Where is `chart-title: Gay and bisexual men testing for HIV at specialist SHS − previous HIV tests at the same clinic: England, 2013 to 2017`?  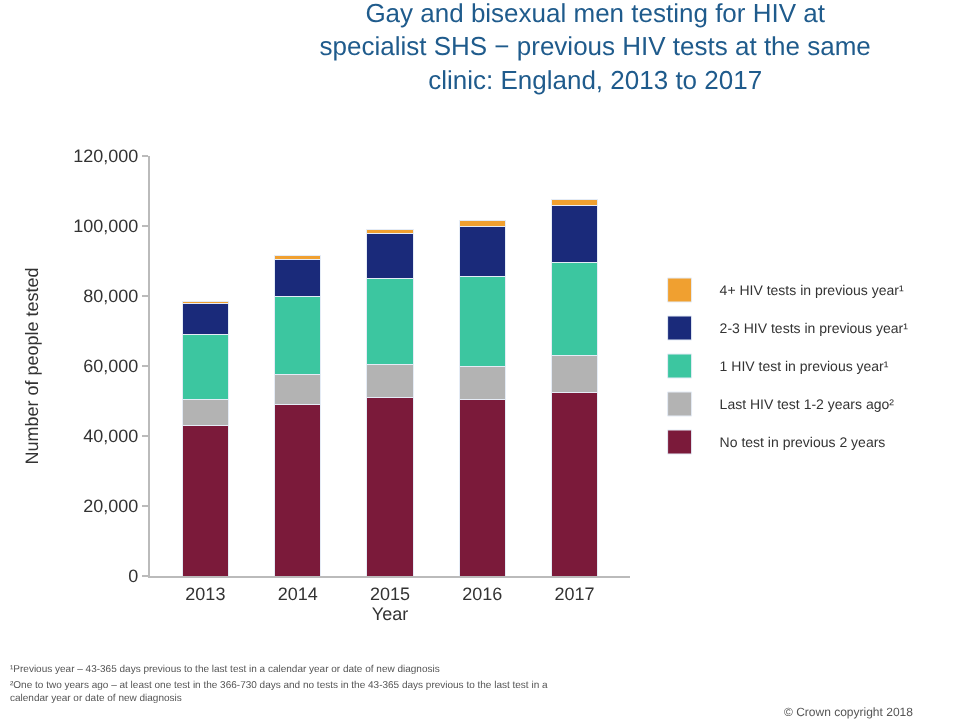 chart-title: Gay and bisexual men testing for HIV at specialist SHS − previous HIV tests at the same clinic: England, 2013 to 2017 is located at coordinates (595, 48).